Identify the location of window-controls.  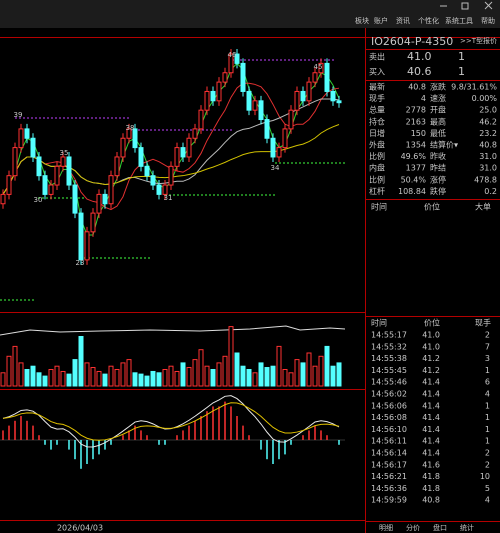
(466, 5).